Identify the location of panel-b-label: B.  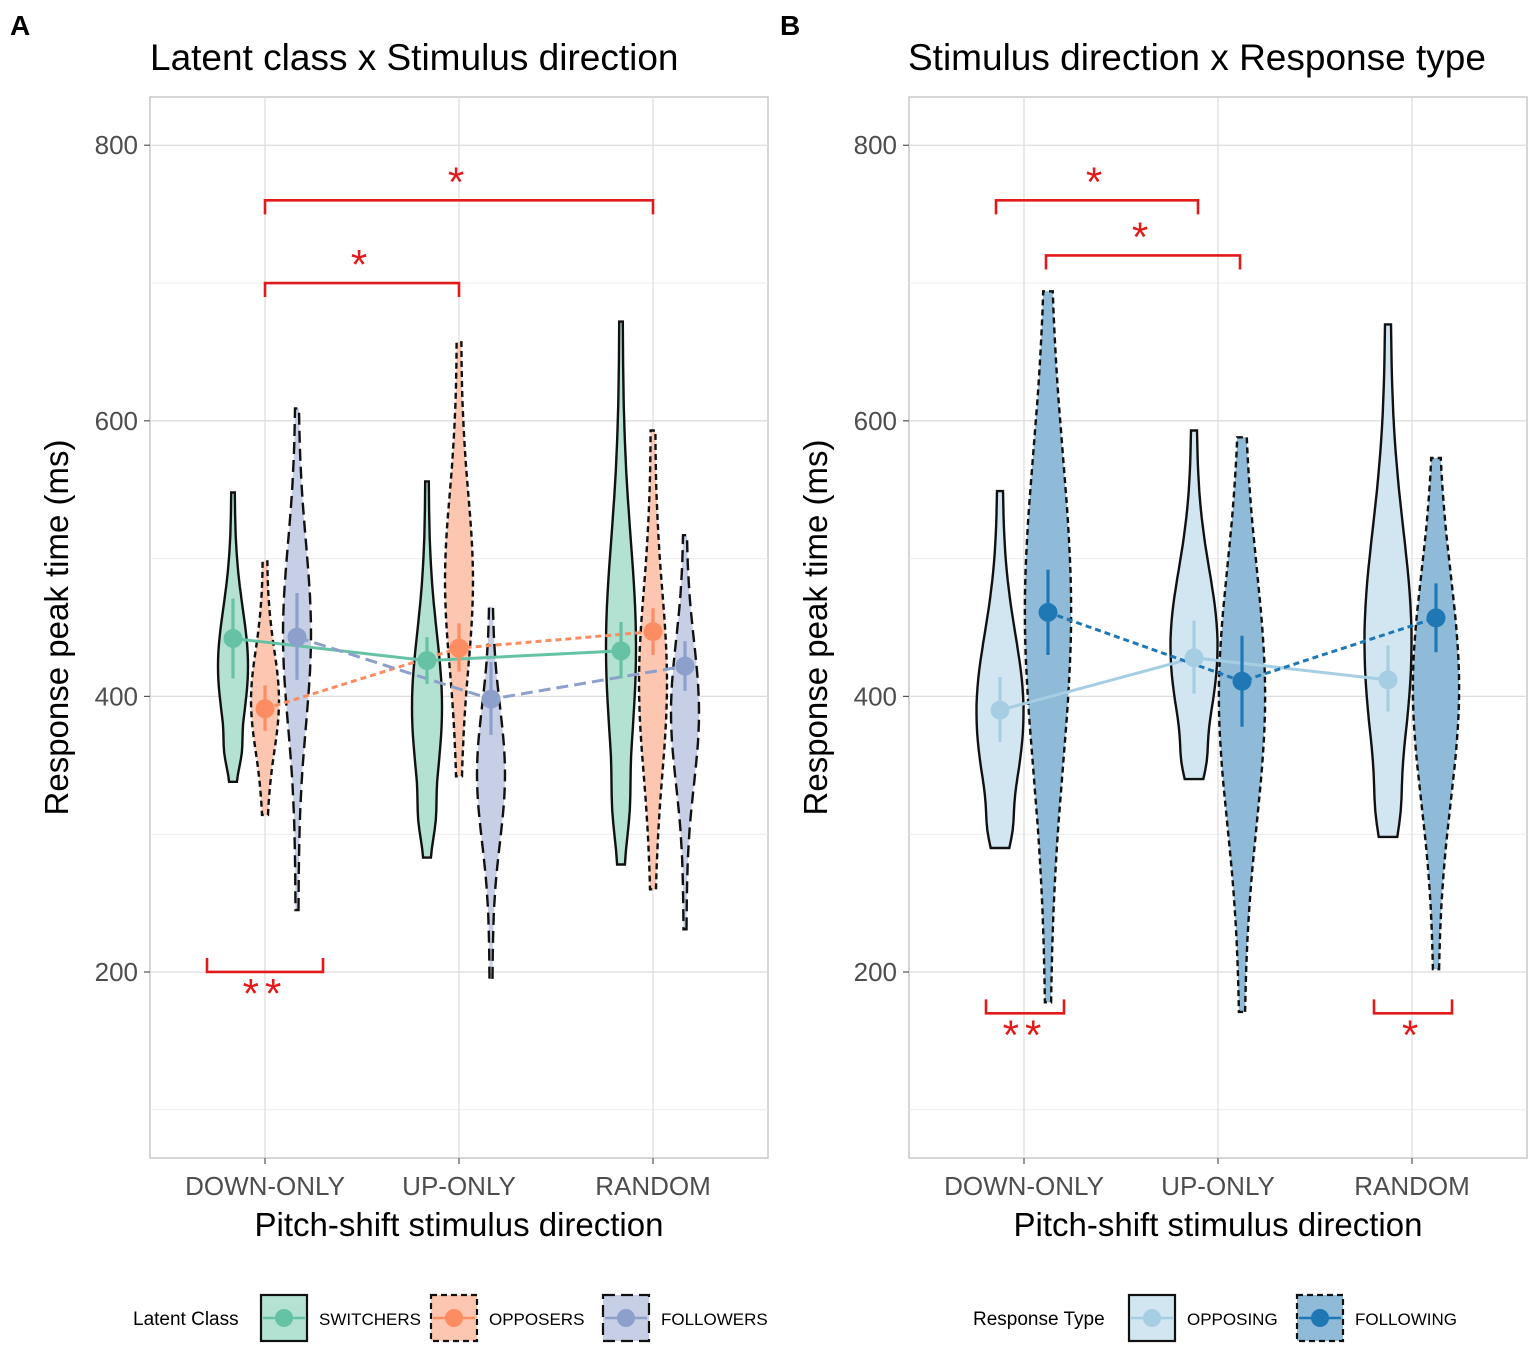
(790, 25).